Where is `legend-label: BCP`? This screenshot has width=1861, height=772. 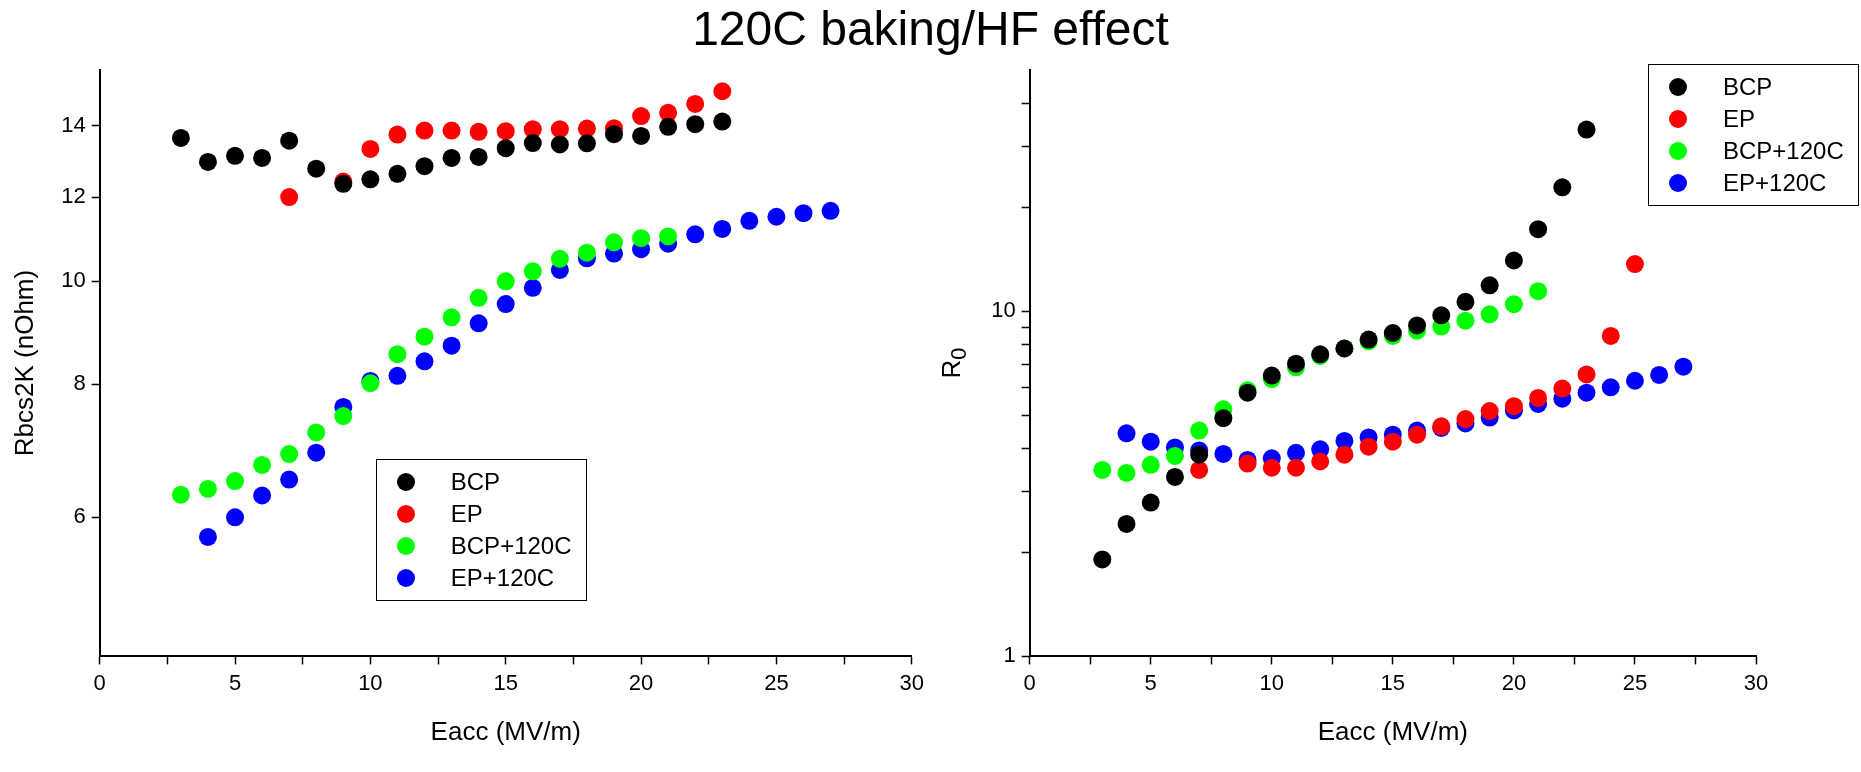 legend-label: BCP is located at coordinates (475, 482).